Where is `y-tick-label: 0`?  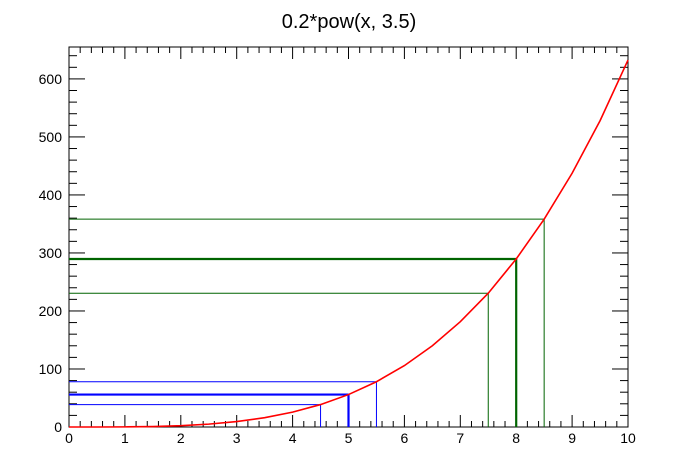 y-tick-label: 0 is located at coordinates (58, 427).